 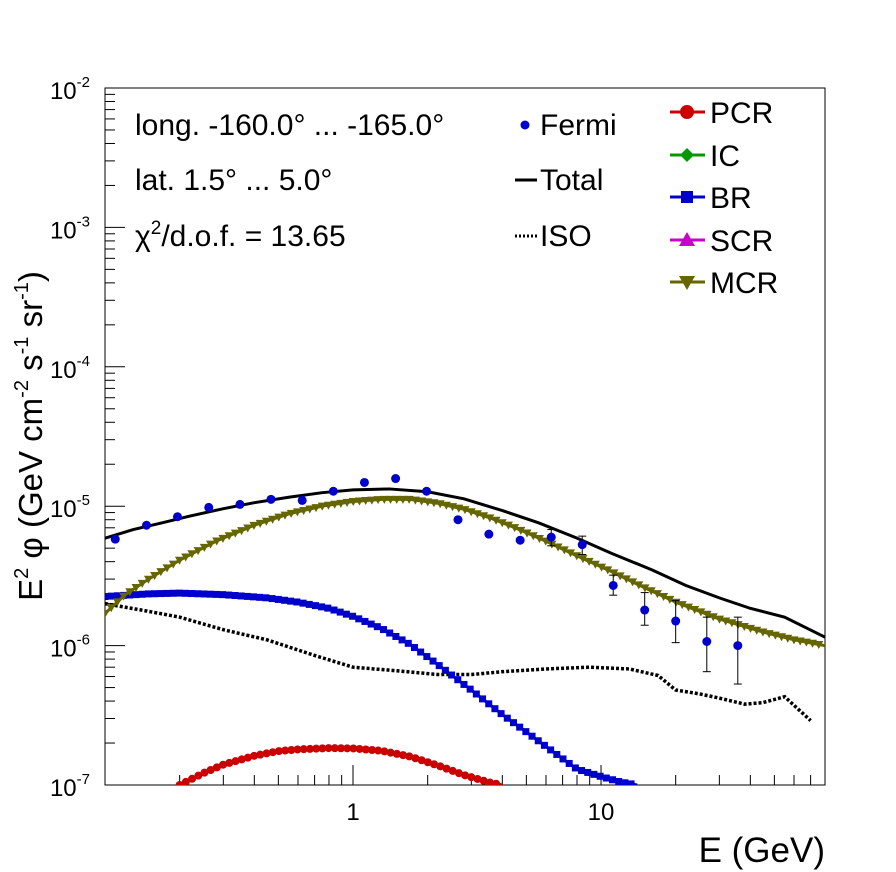 What do you see at coordinates (465, 563) in the screenshot?
I see `total-line` at bounding box center [465, 563].